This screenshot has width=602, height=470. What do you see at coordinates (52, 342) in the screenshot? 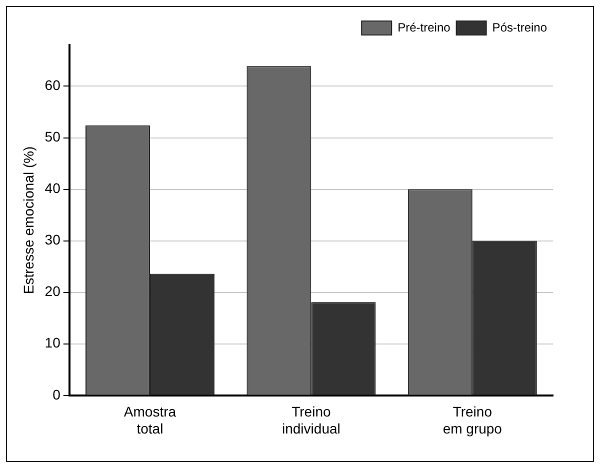
I see `y-tick-label: 10` at bounding box center [52, 342].